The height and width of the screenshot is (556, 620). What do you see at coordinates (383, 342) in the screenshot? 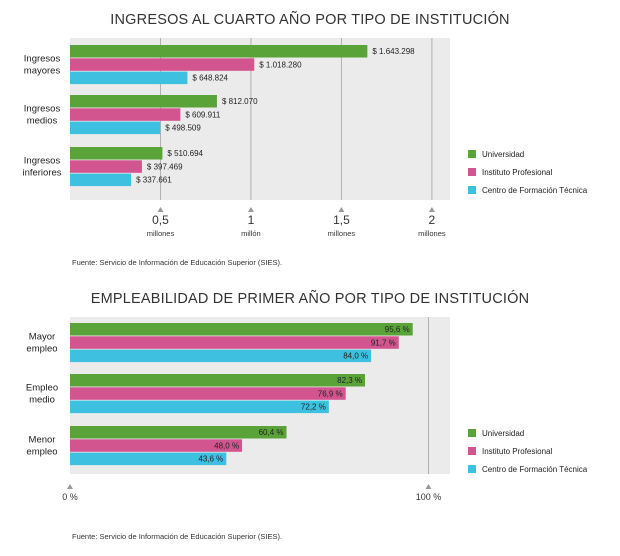
I see `chart-2-value-label-instituto-profesional-1: 91,7 %` at bounding box center [383, 342].